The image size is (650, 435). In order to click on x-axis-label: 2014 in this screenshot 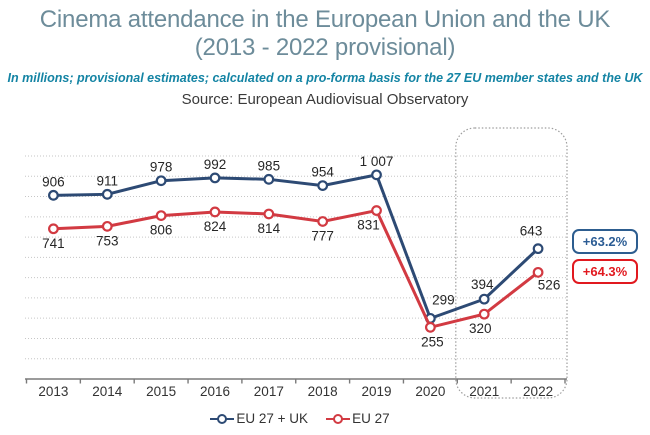, I will do `click(107, 391)`.